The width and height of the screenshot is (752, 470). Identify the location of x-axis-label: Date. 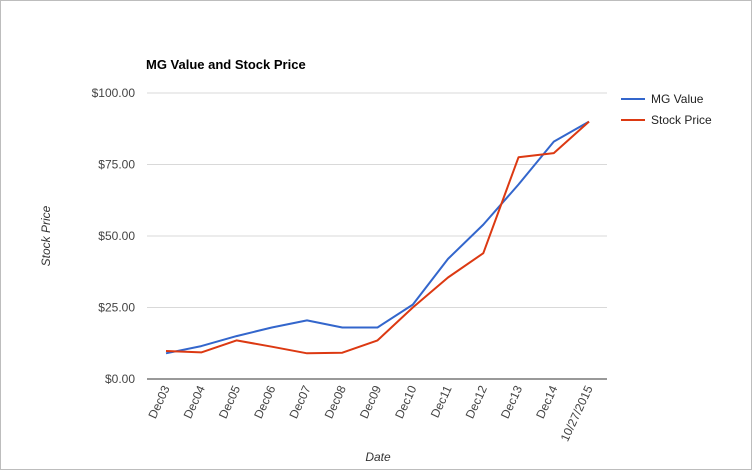
(378, 457).